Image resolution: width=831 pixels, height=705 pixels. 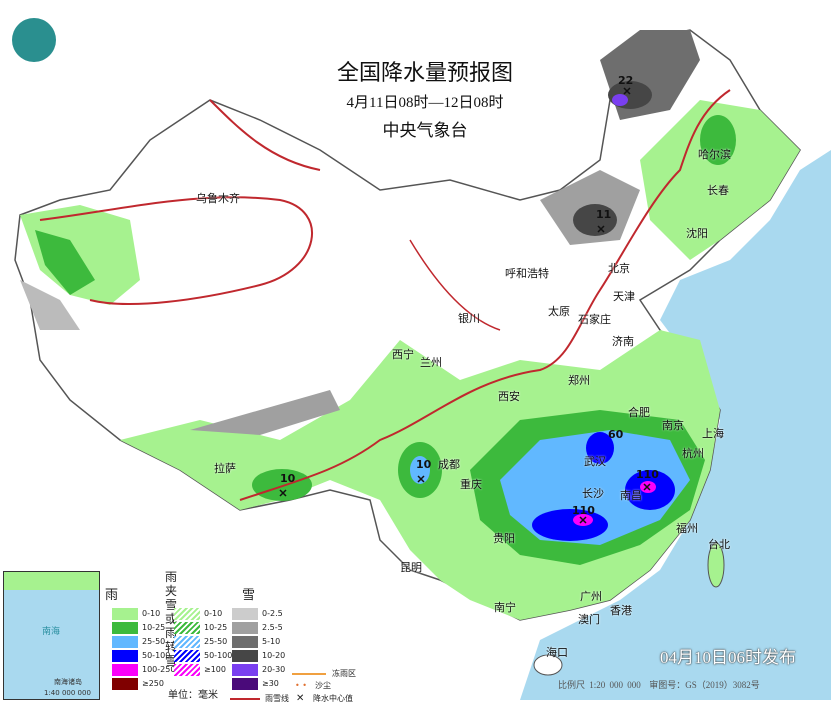 What do you see at coordinates (249, 595) in the screenshot?
I see `legend-snow-title: 雪` at bounding box center [249, 595].